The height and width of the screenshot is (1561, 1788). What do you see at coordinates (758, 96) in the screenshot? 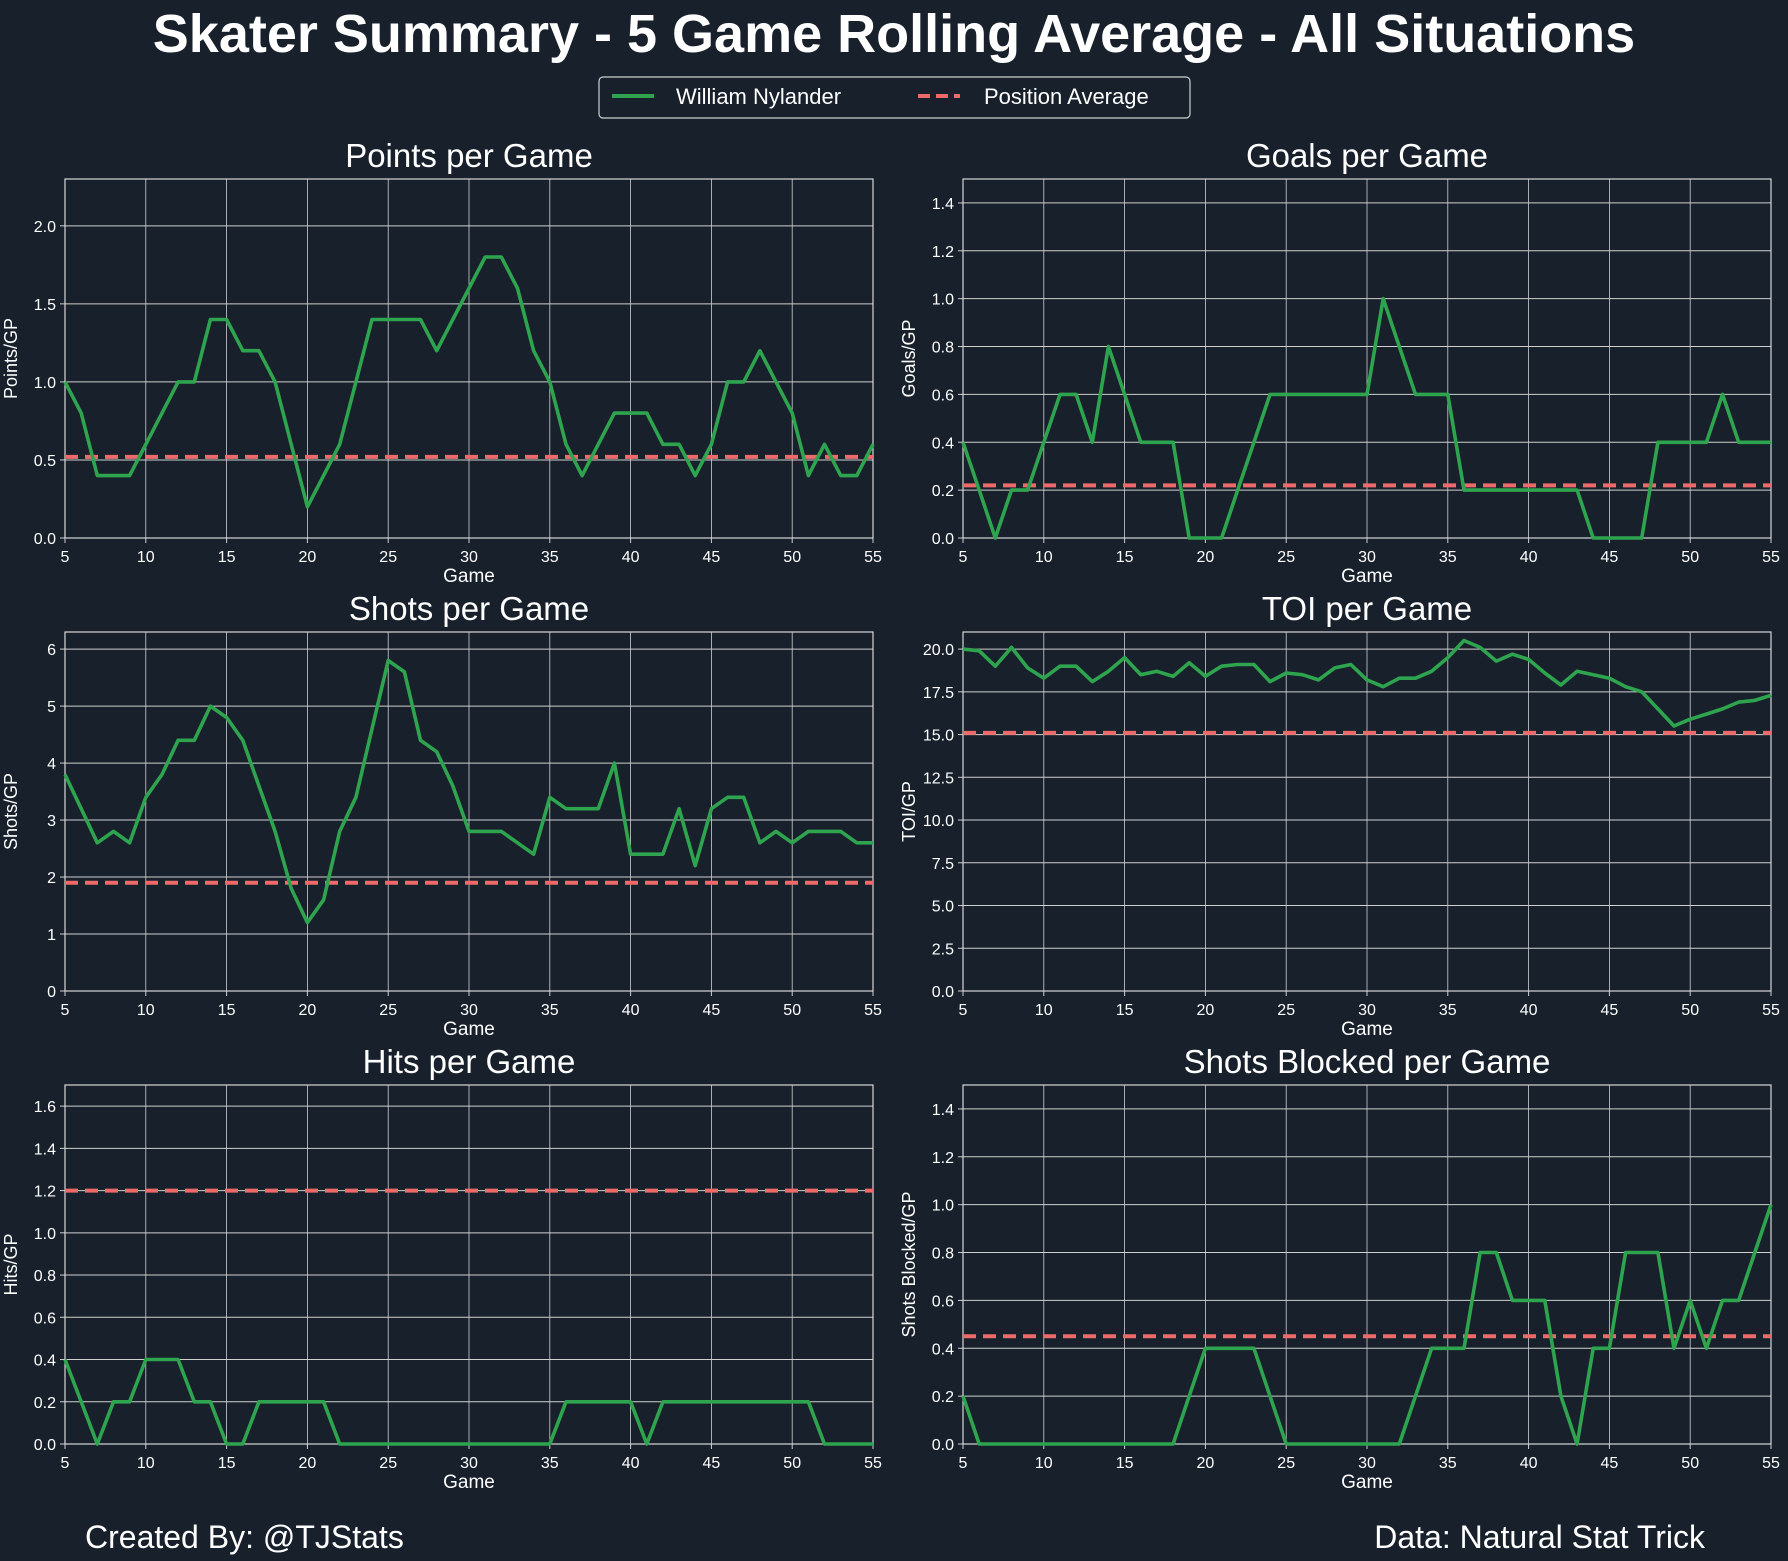
I see `legend-player-label: William Nylander` at bounding box center [758, 96].